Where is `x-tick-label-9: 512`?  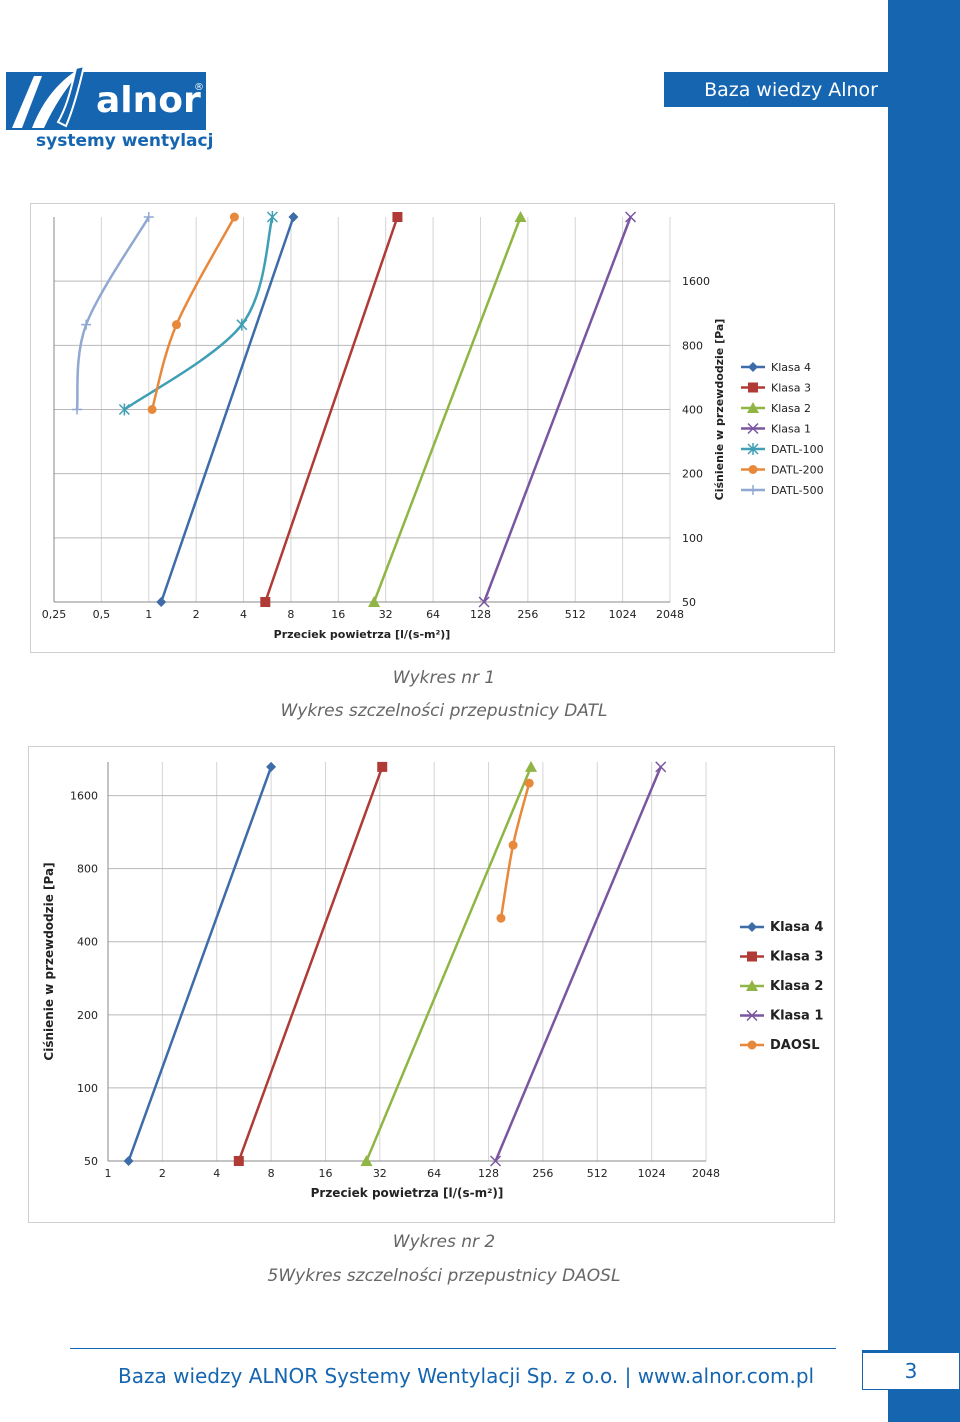 x-tick-label-9: 512 is located at coordinates (597, 1173).